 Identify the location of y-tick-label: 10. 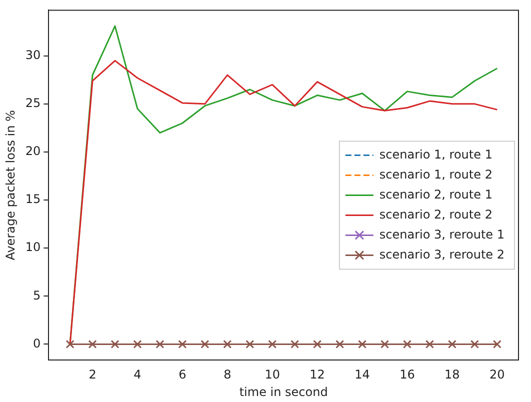
(33, 247).